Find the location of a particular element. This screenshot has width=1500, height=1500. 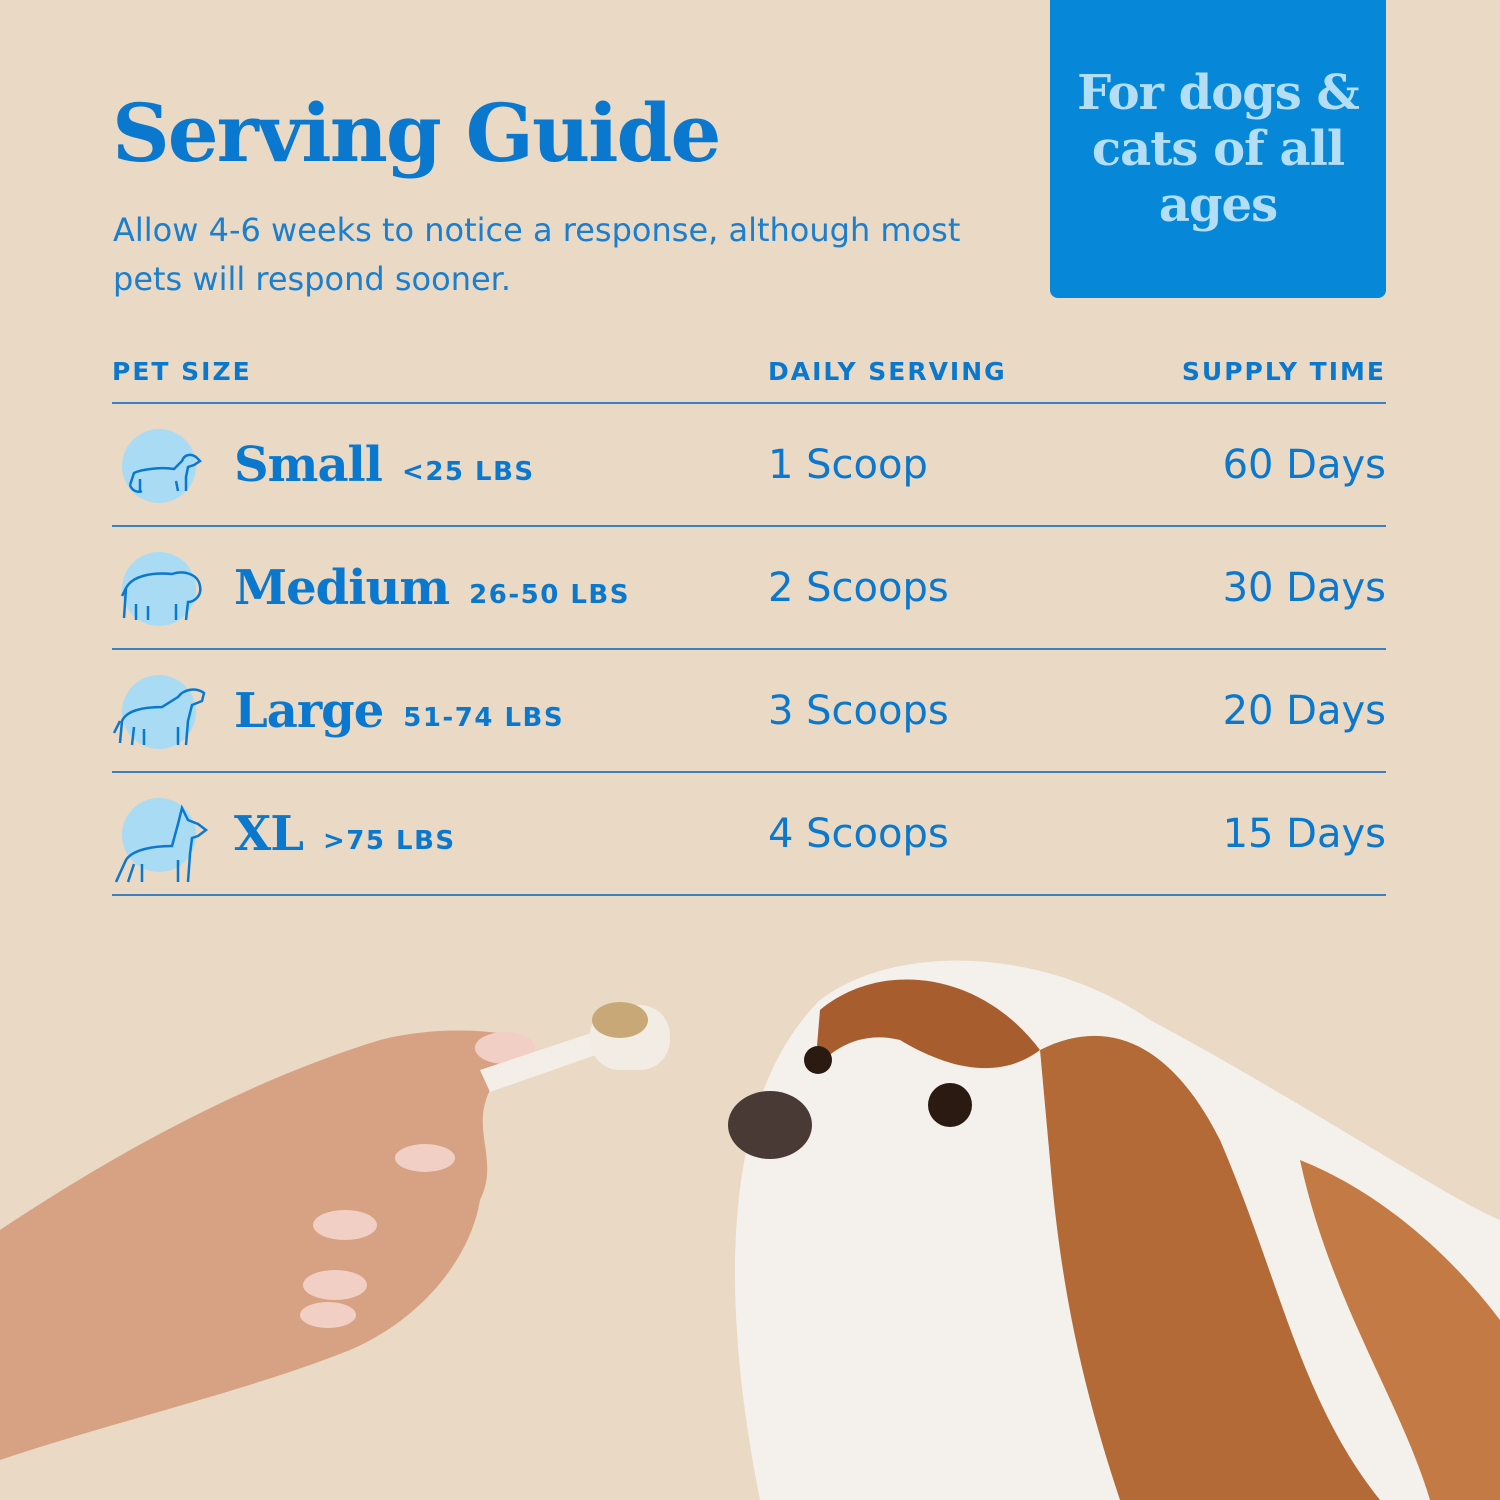

supply-time: 20 Days is located at coordinates (1304, 710).